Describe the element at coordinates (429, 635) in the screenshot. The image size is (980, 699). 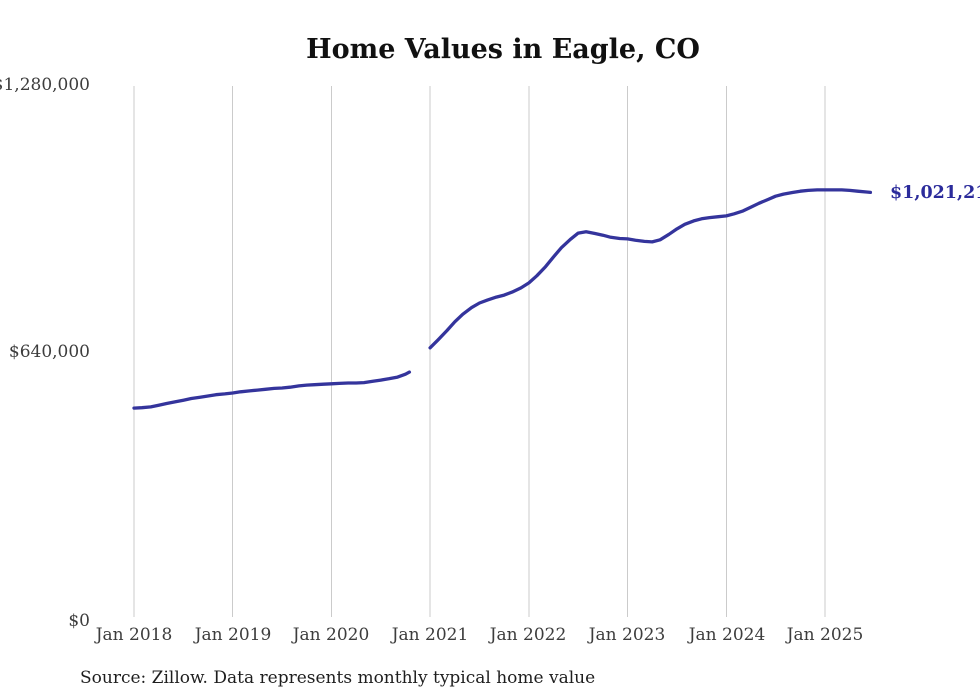
I see `x-tick-jan-2021: Jan 2021` at that location.